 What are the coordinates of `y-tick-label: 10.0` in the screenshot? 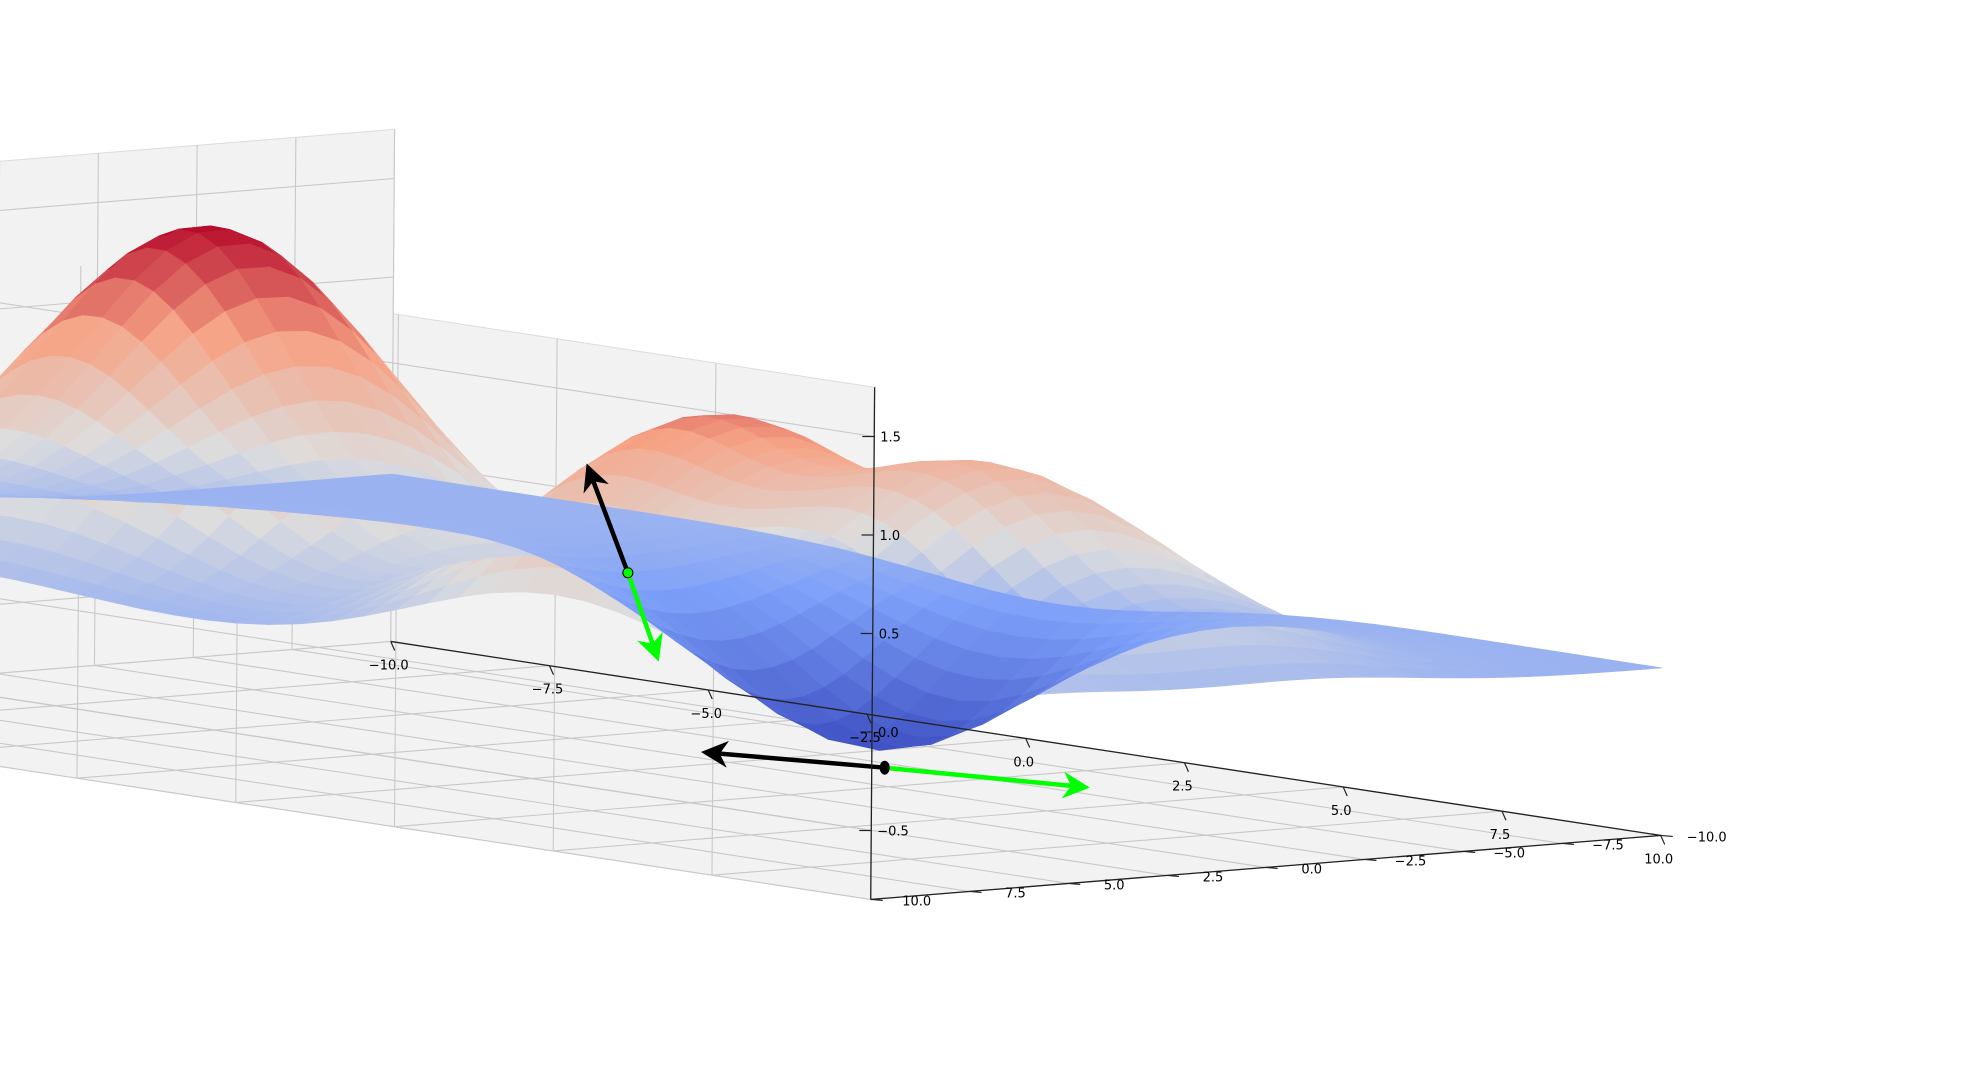 It's located at (916, 901).